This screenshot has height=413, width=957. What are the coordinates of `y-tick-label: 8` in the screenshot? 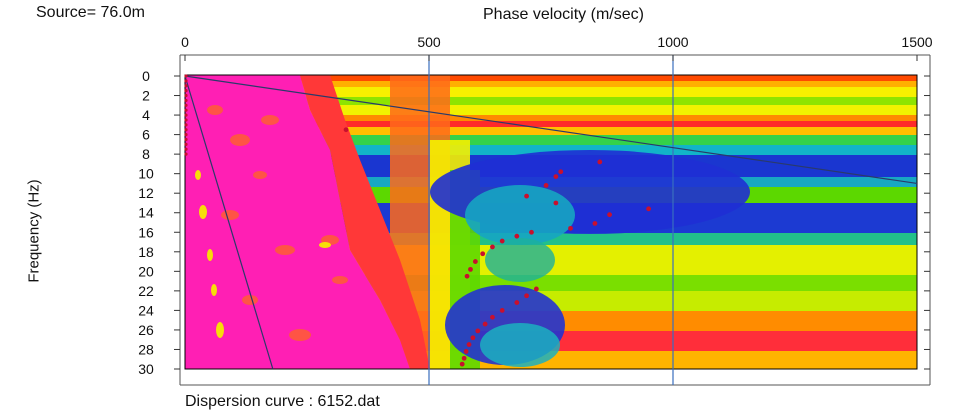 It's located at (146, 154).